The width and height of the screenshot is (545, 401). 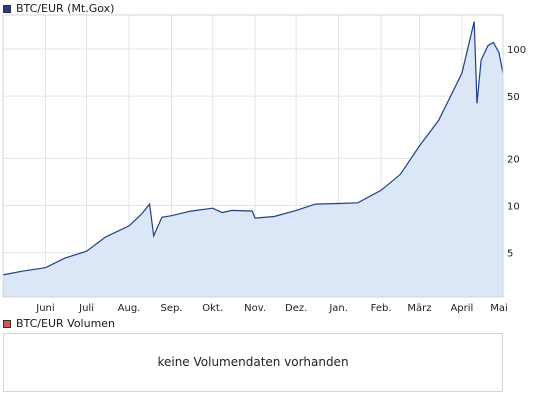 I want to click on y-tick-label: 100, so click(x=516, y=50).